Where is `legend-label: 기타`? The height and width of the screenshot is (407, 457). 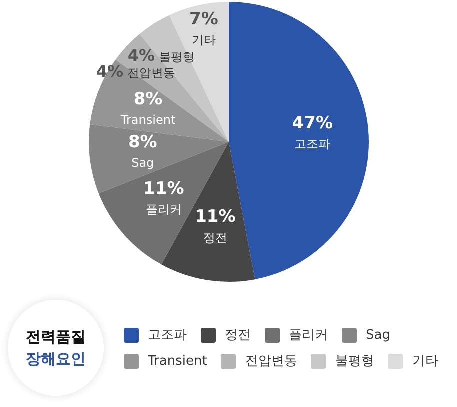 legend-label: 기타 is located at coordinates (425, 361).